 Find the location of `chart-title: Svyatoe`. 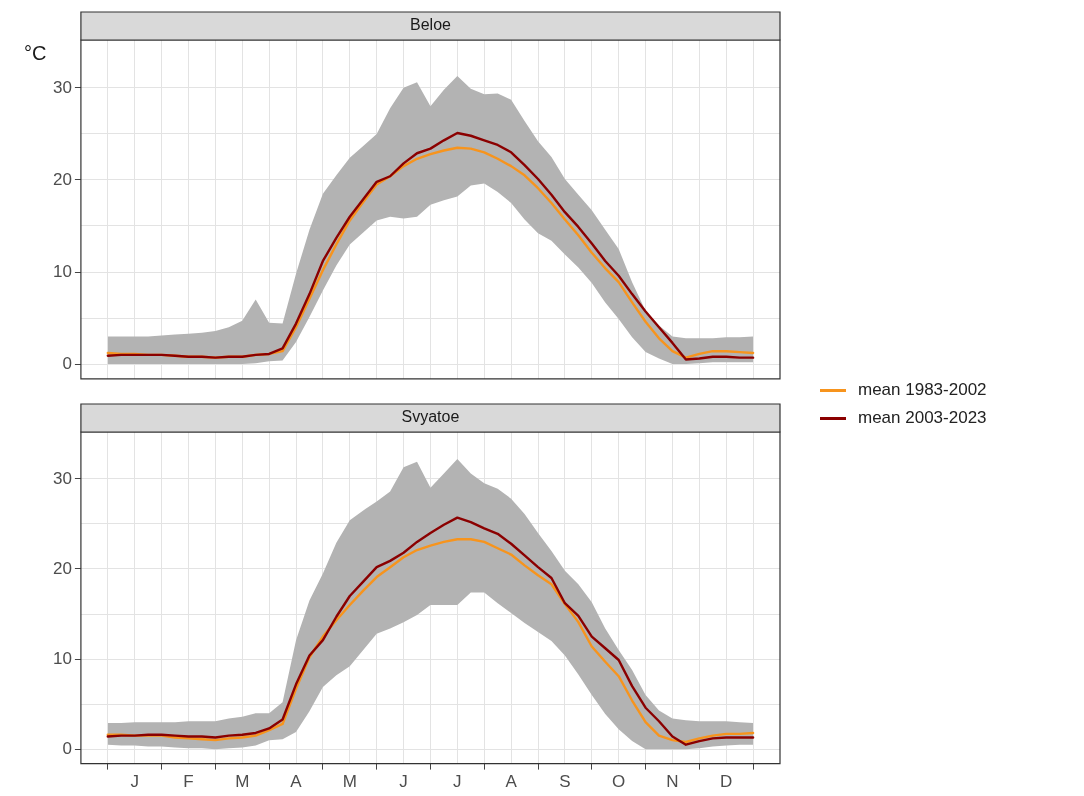

chart-title: Svyatoe is located at coordinates (430, 417).